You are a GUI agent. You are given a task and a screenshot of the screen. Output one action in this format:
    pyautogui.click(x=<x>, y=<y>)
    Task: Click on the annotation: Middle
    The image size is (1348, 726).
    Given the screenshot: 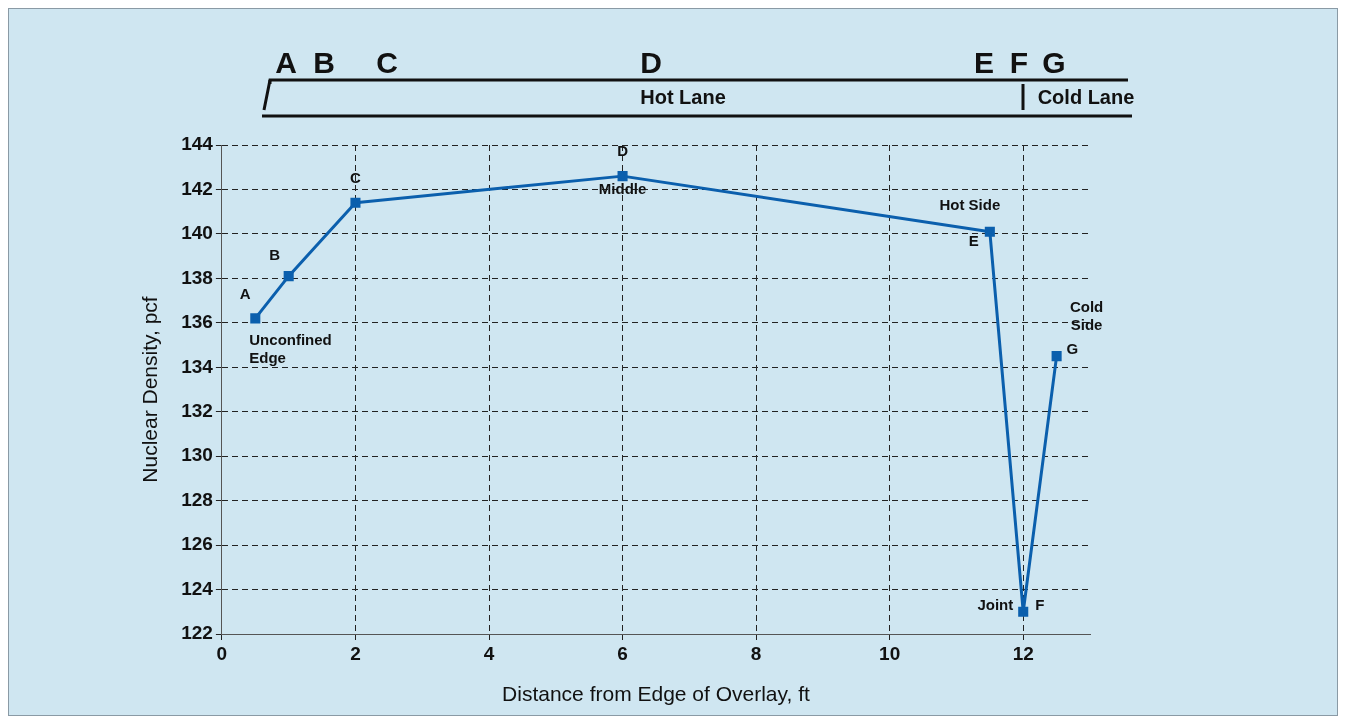 What is the action you would take?
    pyautogui.click(x=622, y=189)
    